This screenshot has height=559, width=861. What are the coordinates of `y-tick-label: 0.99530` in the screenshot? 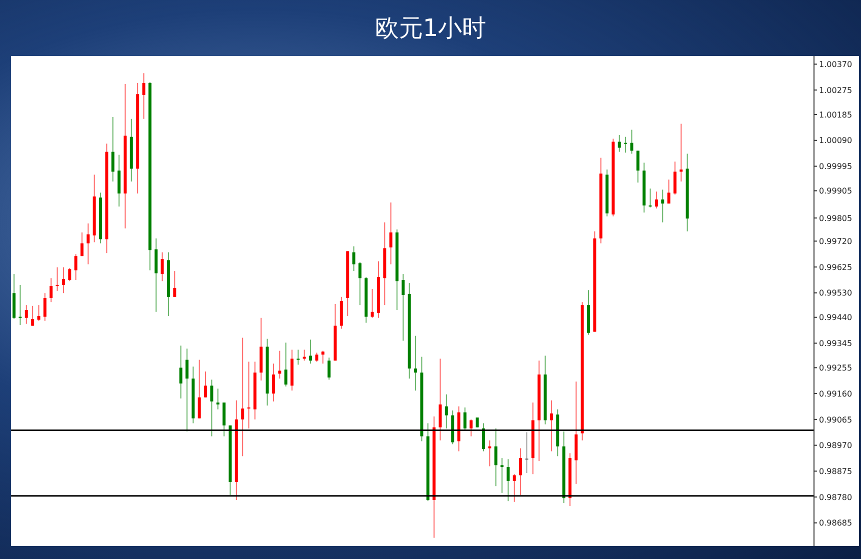 It's located at (835, 293).